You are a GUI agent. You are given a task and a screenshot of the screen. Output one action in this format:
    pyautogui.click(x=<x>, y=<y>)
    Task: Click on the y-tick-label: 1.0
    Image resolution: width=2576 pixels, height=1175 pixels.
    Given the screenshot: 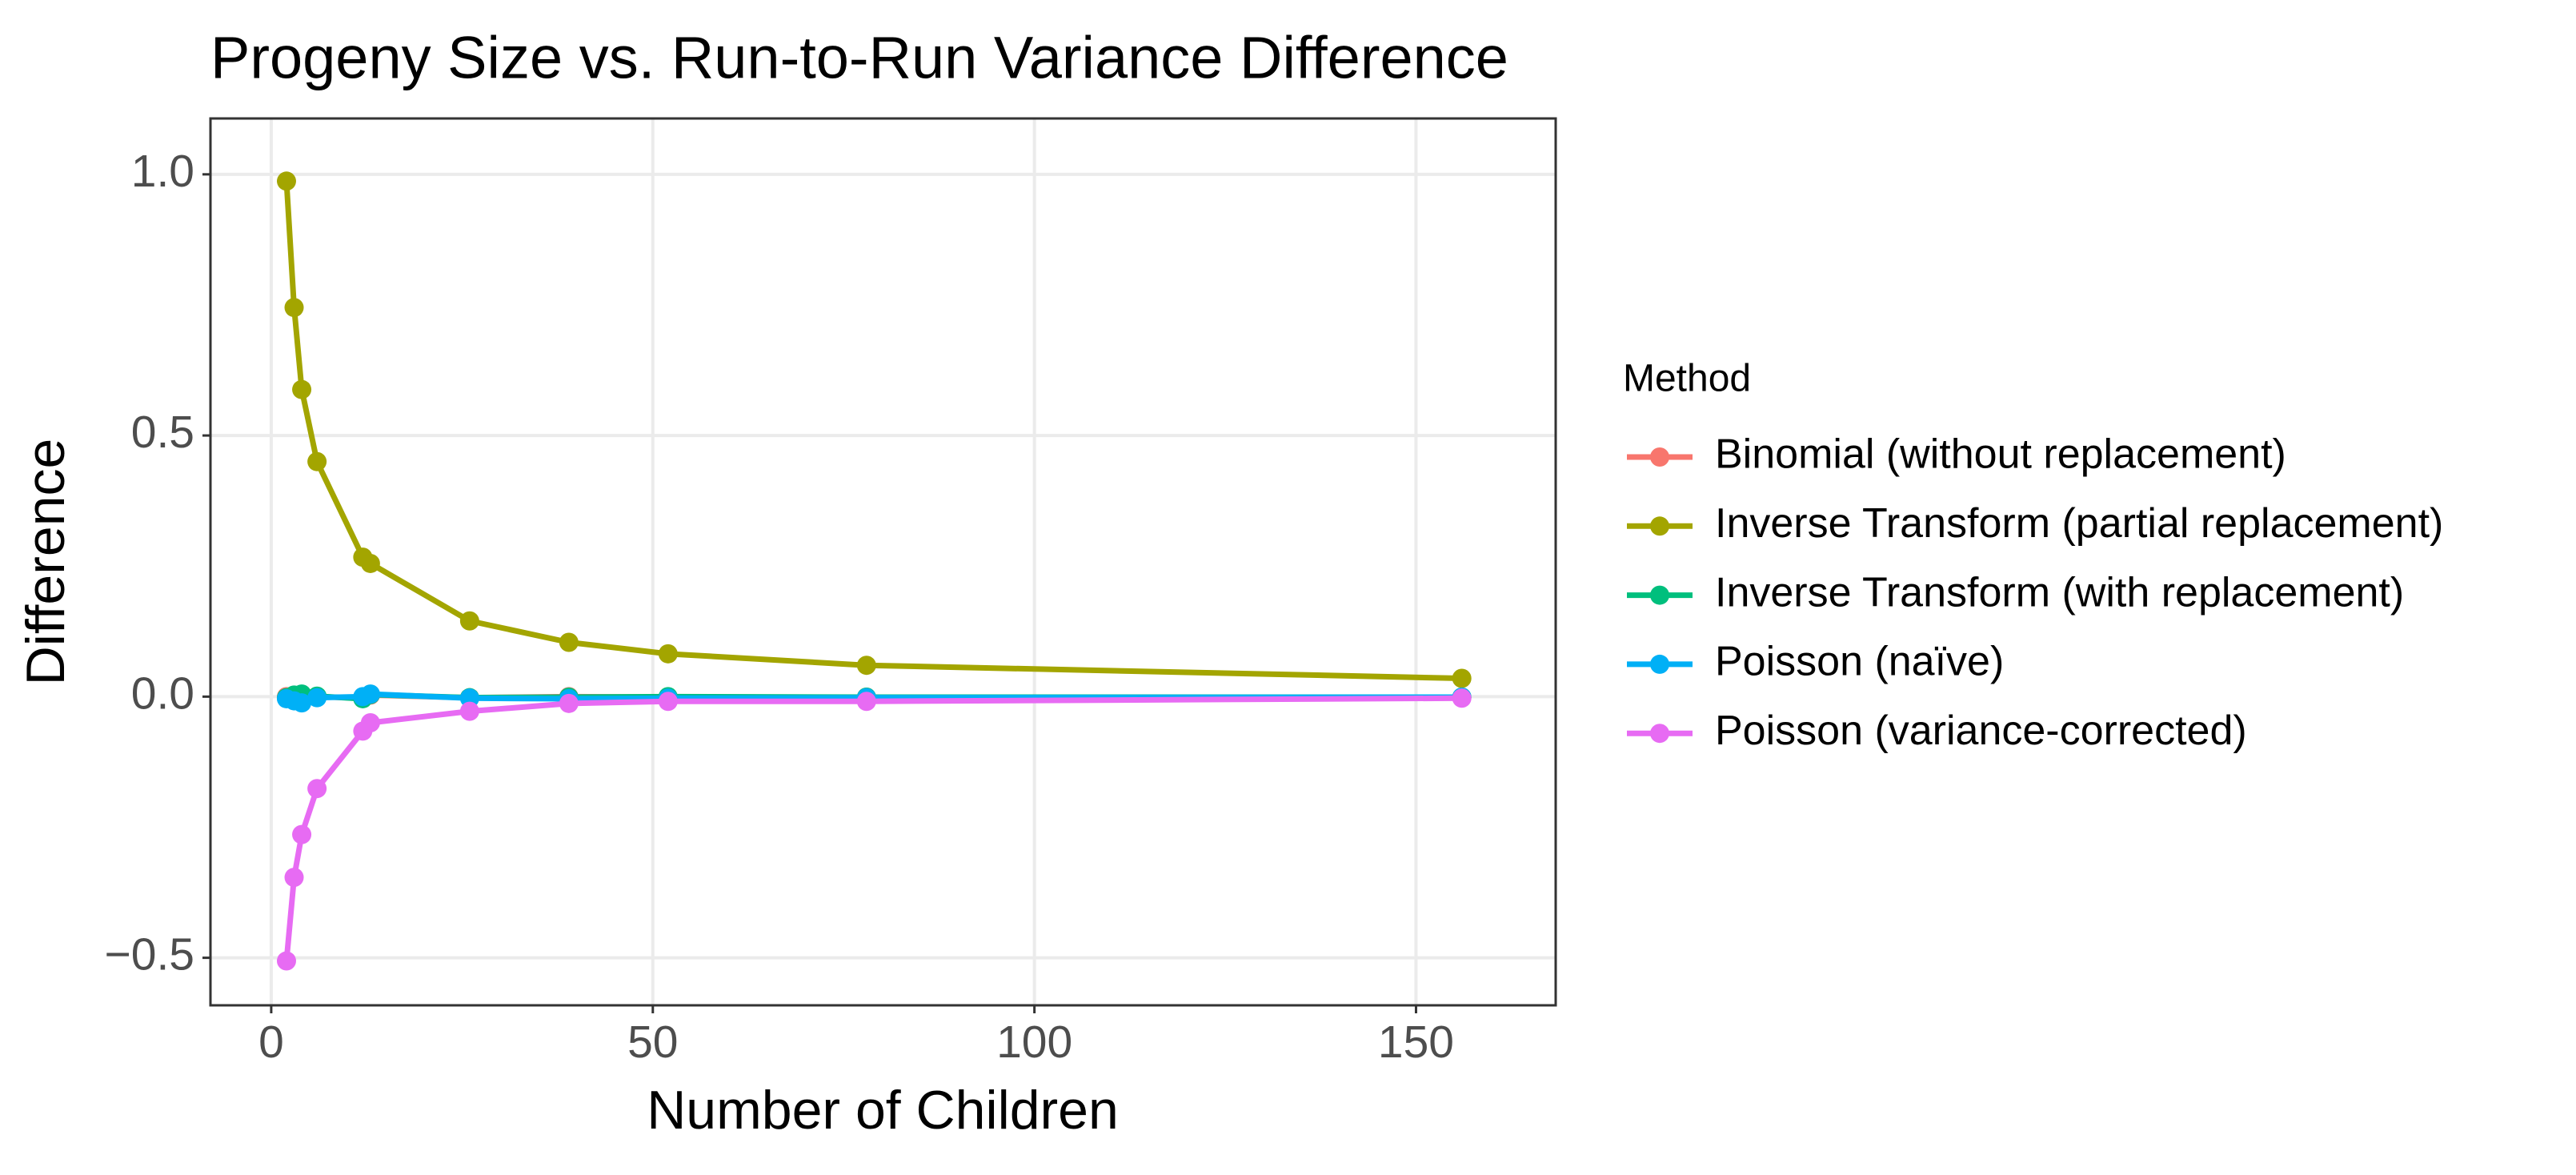 What is the action you would take?
    pyautogui.click(x=162, y=171)
    